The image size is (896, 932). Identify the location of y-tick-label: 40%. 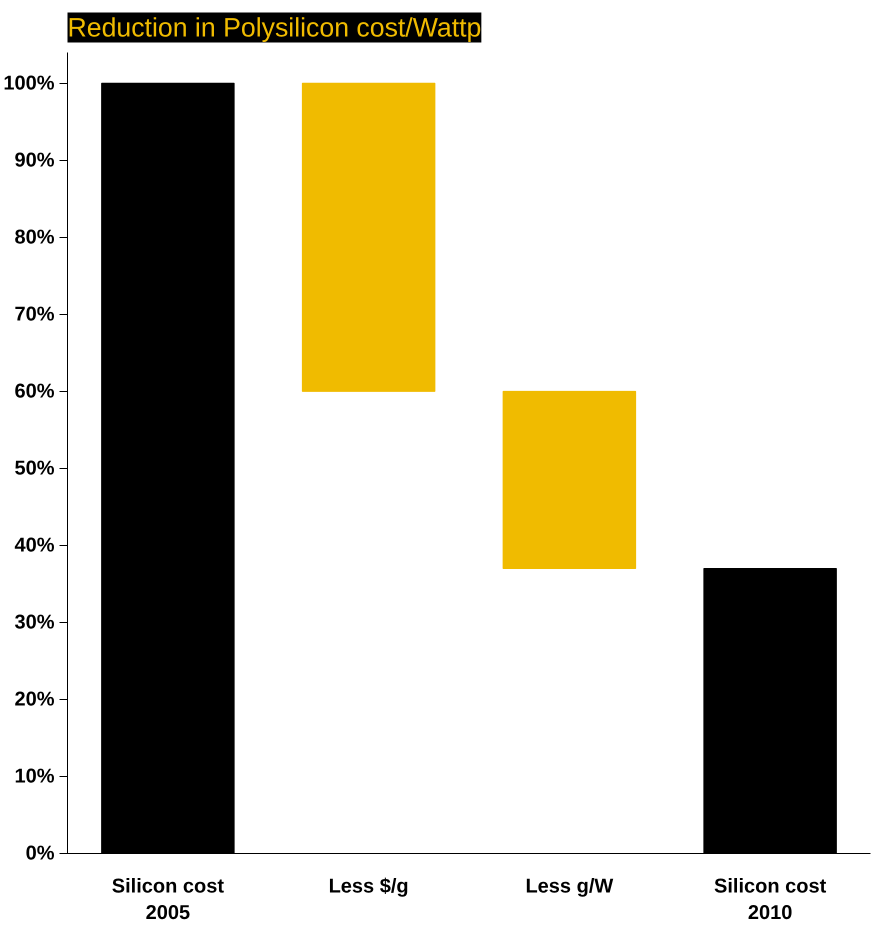
(34, 545).